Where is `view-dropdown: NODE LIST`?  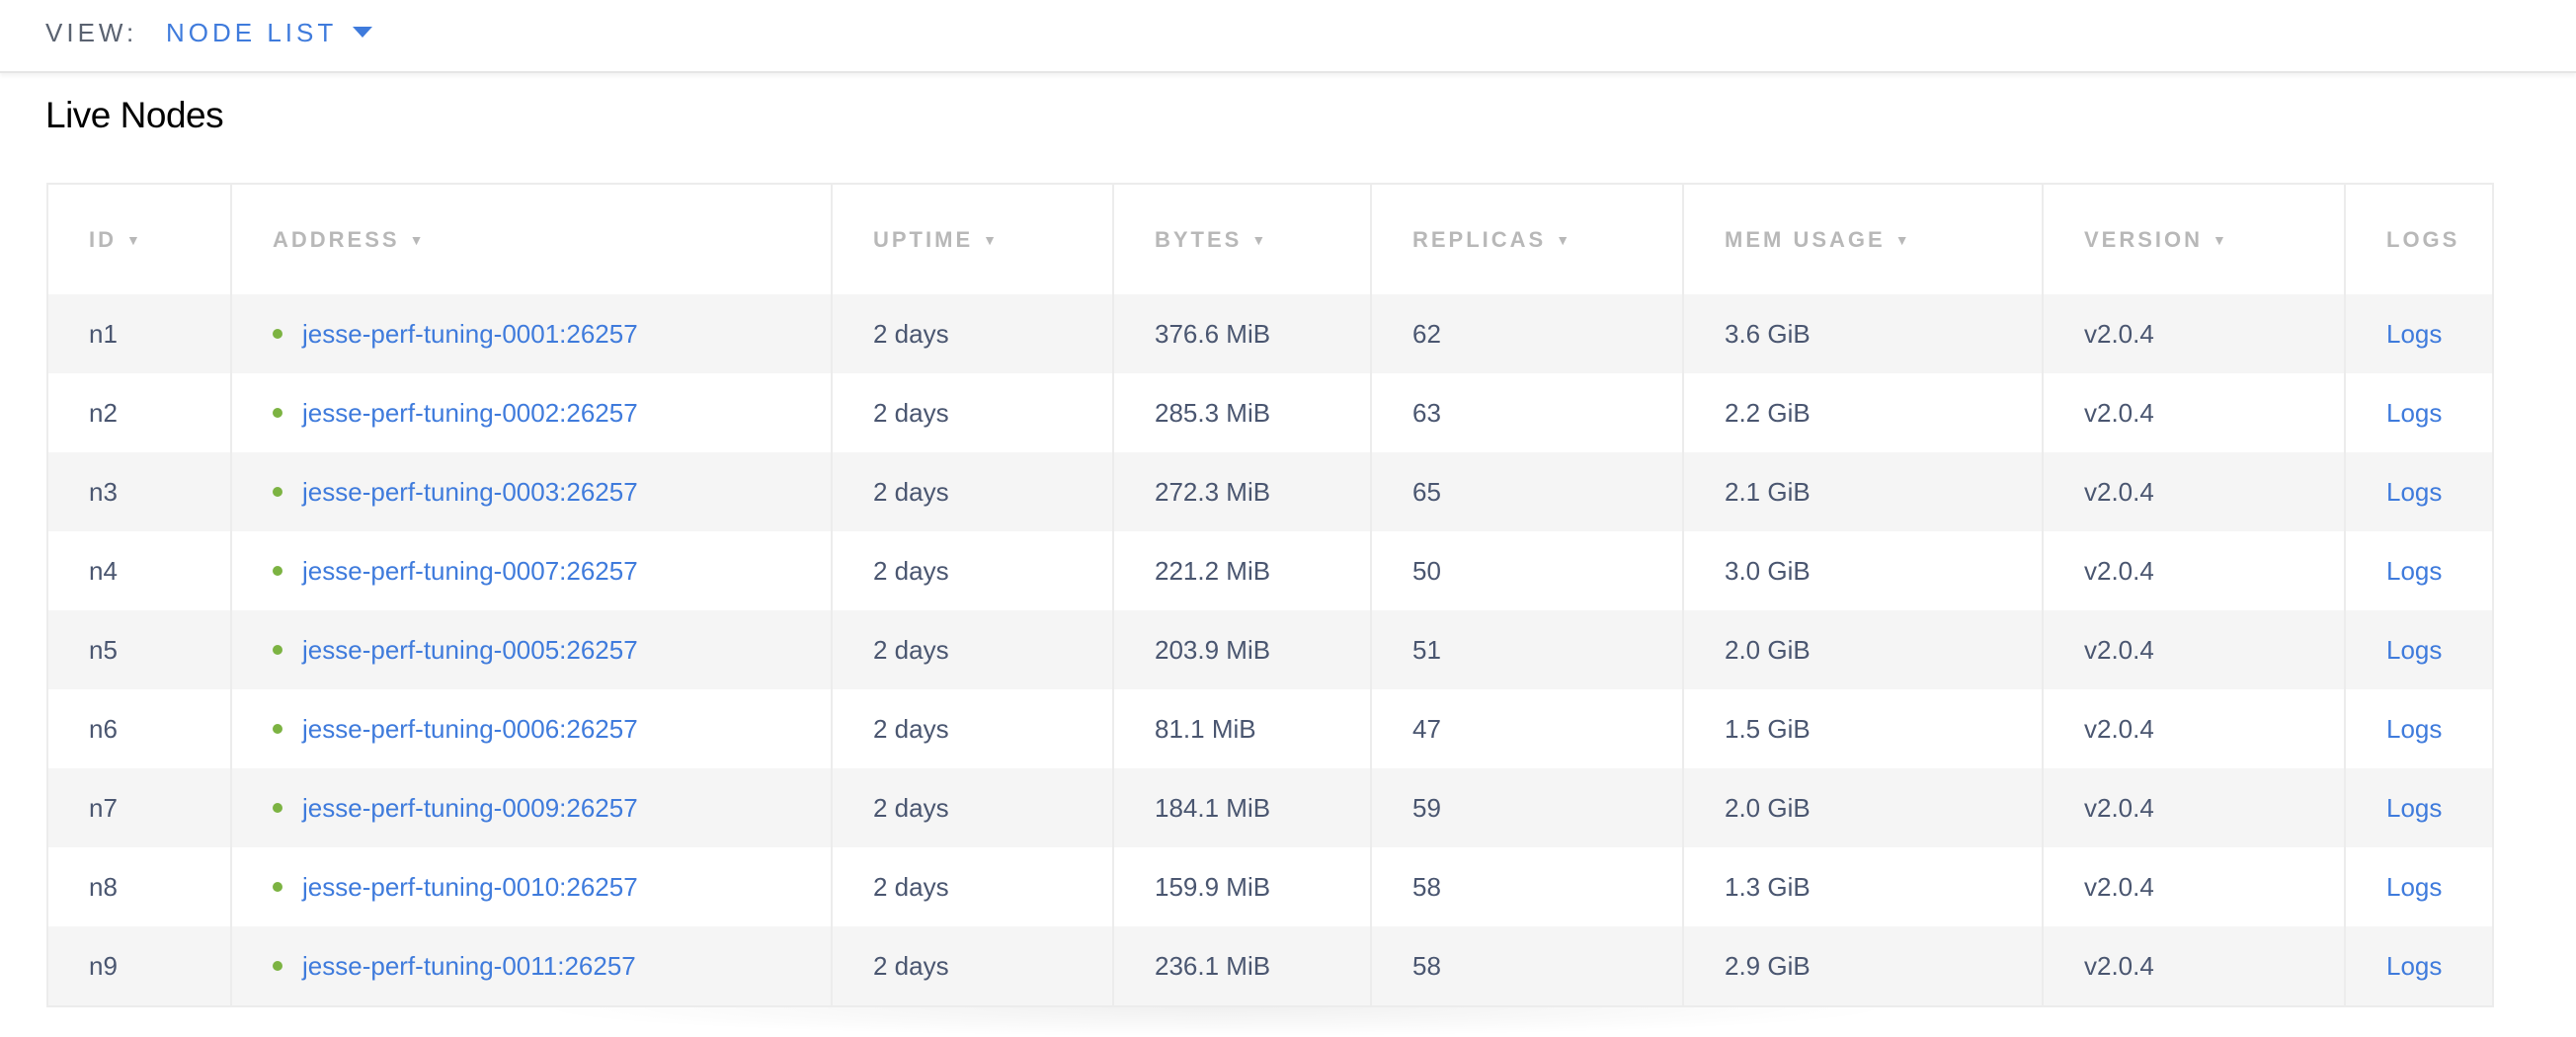
view-dropdown: NODE LIST is located at coordinates (269, 33).